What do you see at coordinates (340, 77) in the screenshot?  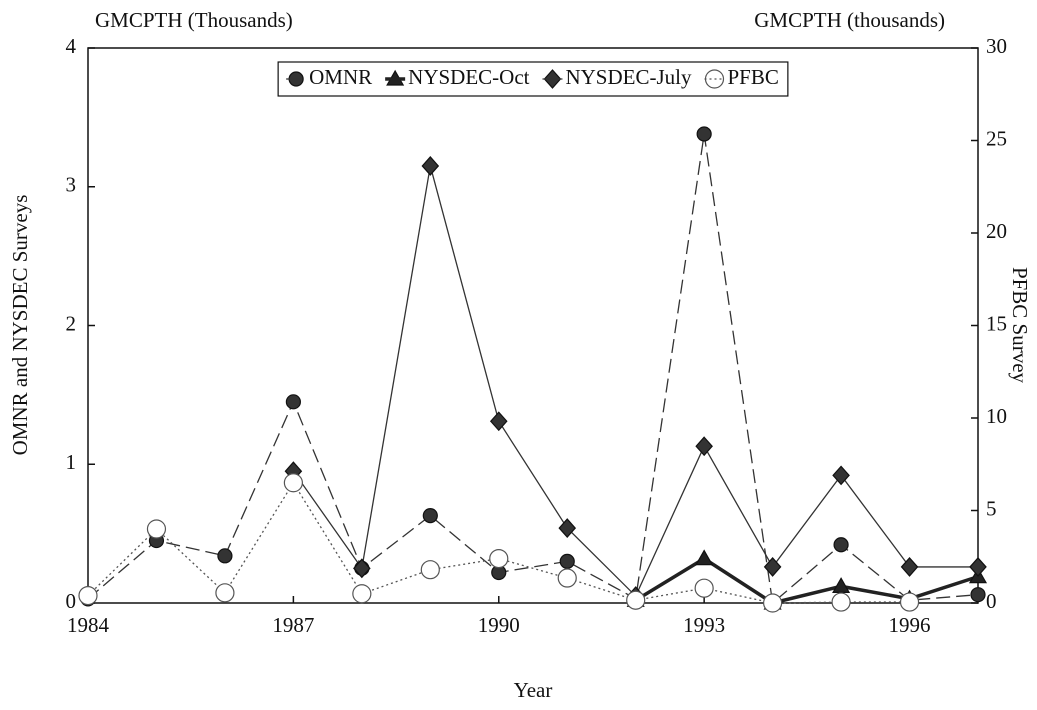 I see `legend-label: OMNR` at bounding box center [340, 77].